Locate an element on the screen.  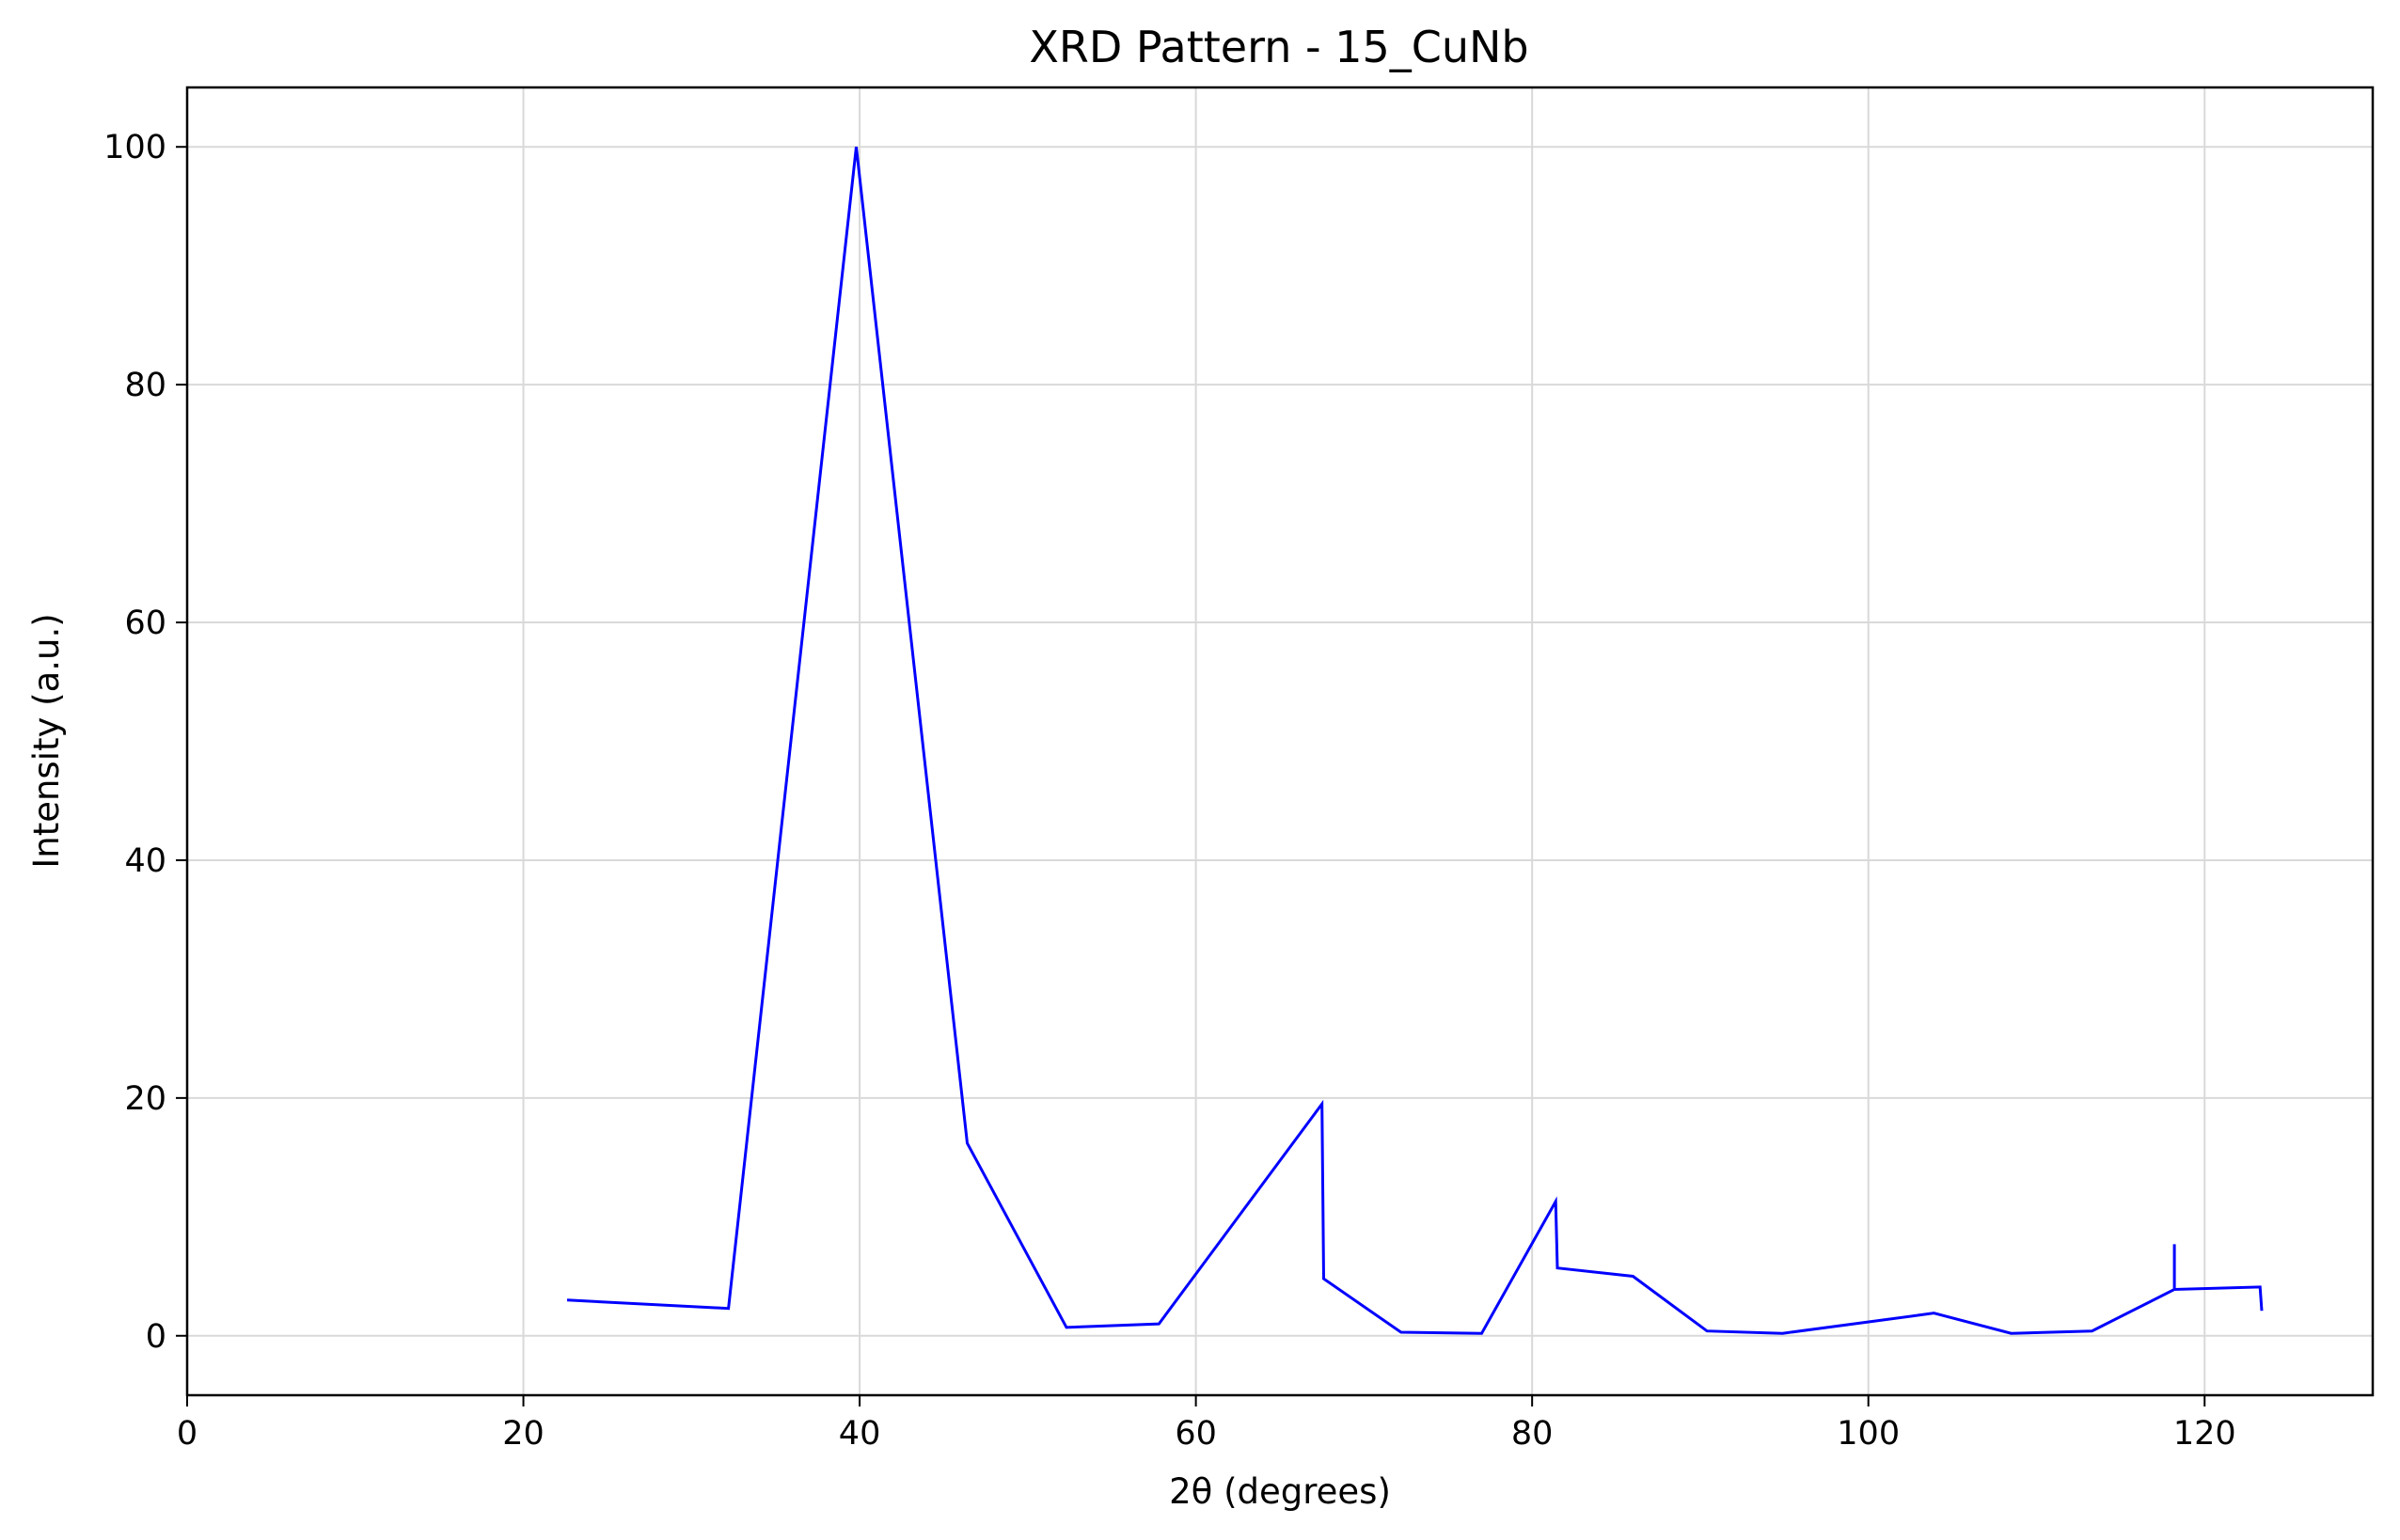
x-tick-label: 60 is located at coordinates (1196, 1434).